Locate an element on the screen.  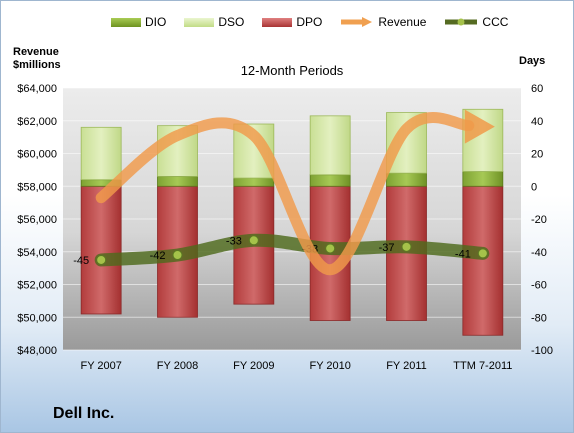
left-tick-label: $48,000 is located at coordinates (37, 351).